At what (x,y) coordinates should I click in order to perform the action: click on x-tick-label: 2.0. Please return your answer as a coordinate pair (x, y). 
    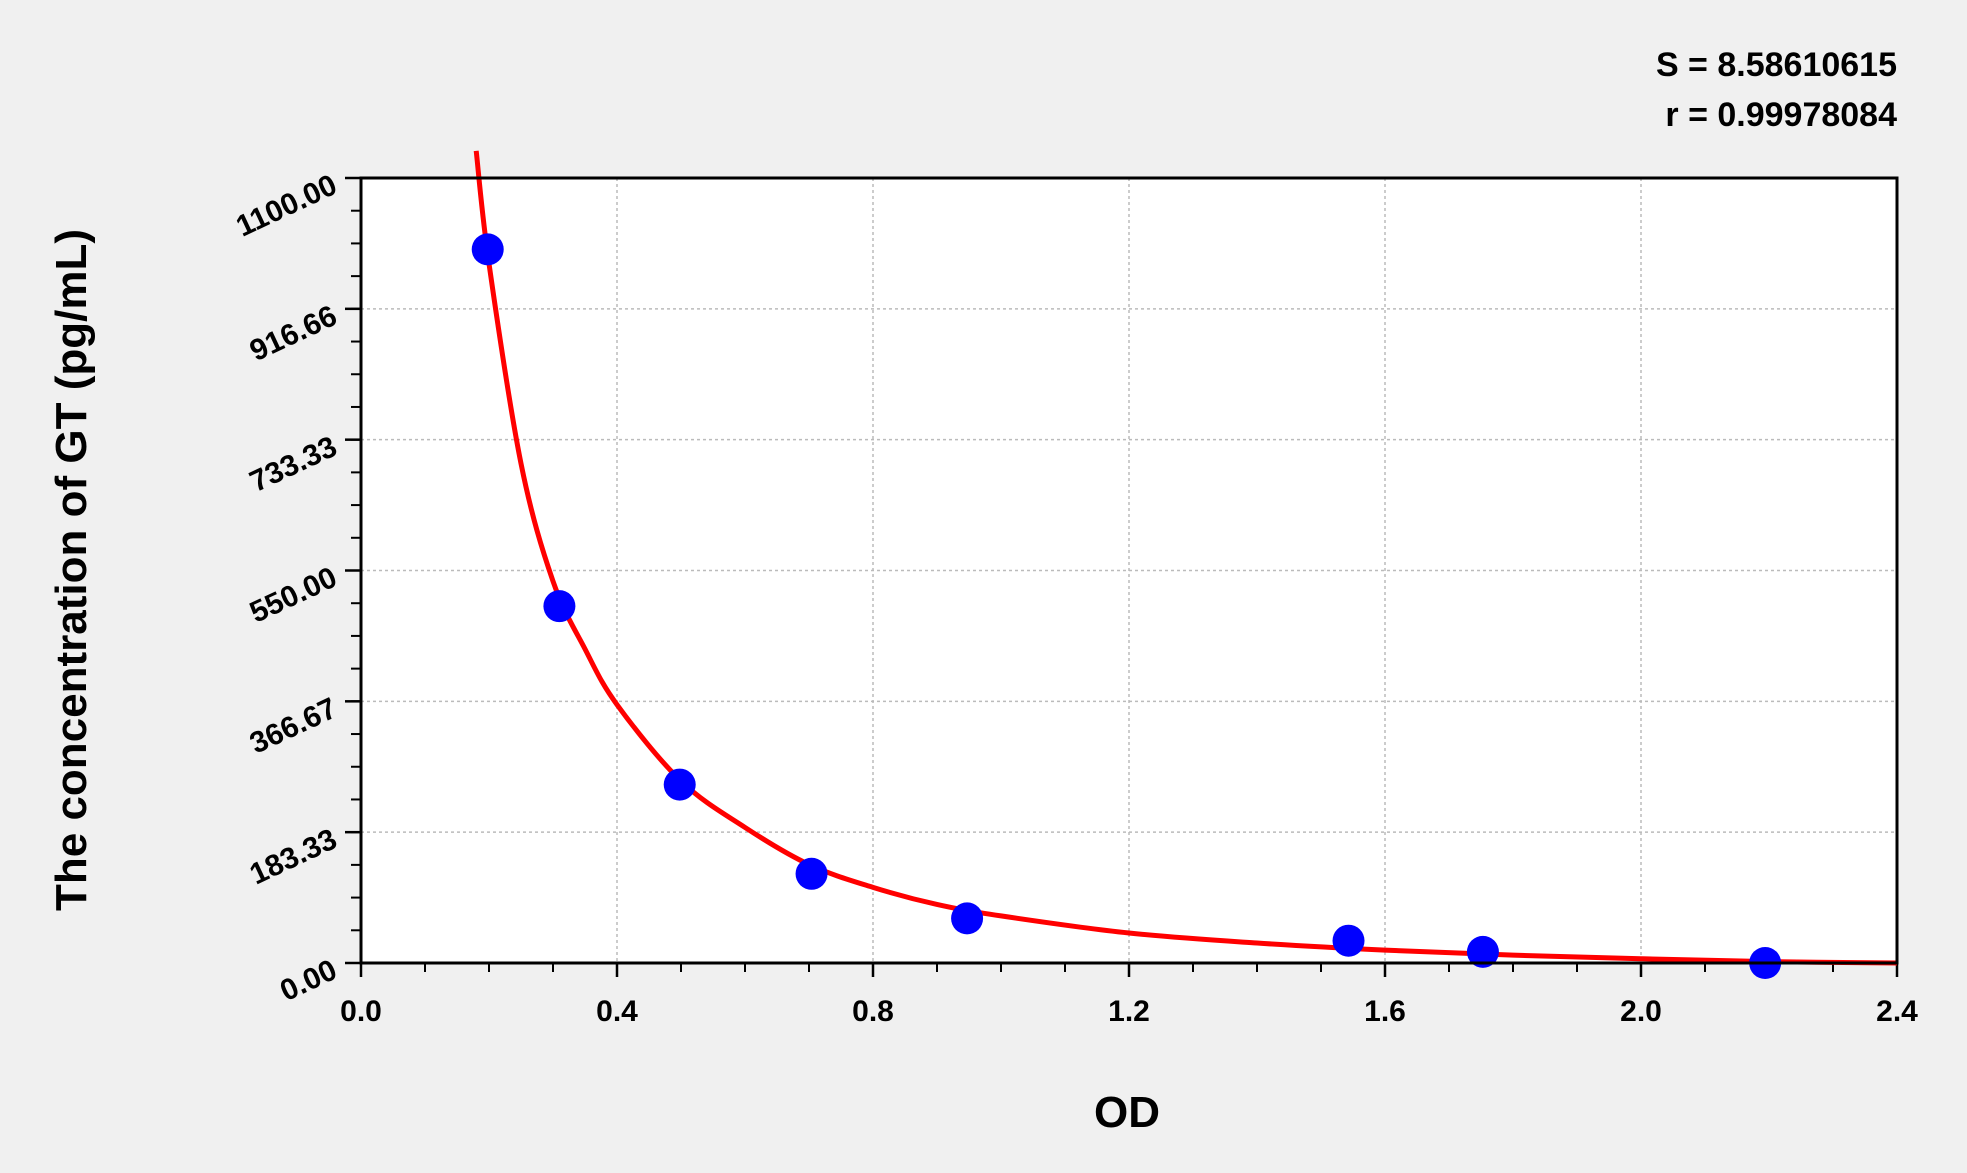
    Looking at the image, I should click on (1641, 1011).